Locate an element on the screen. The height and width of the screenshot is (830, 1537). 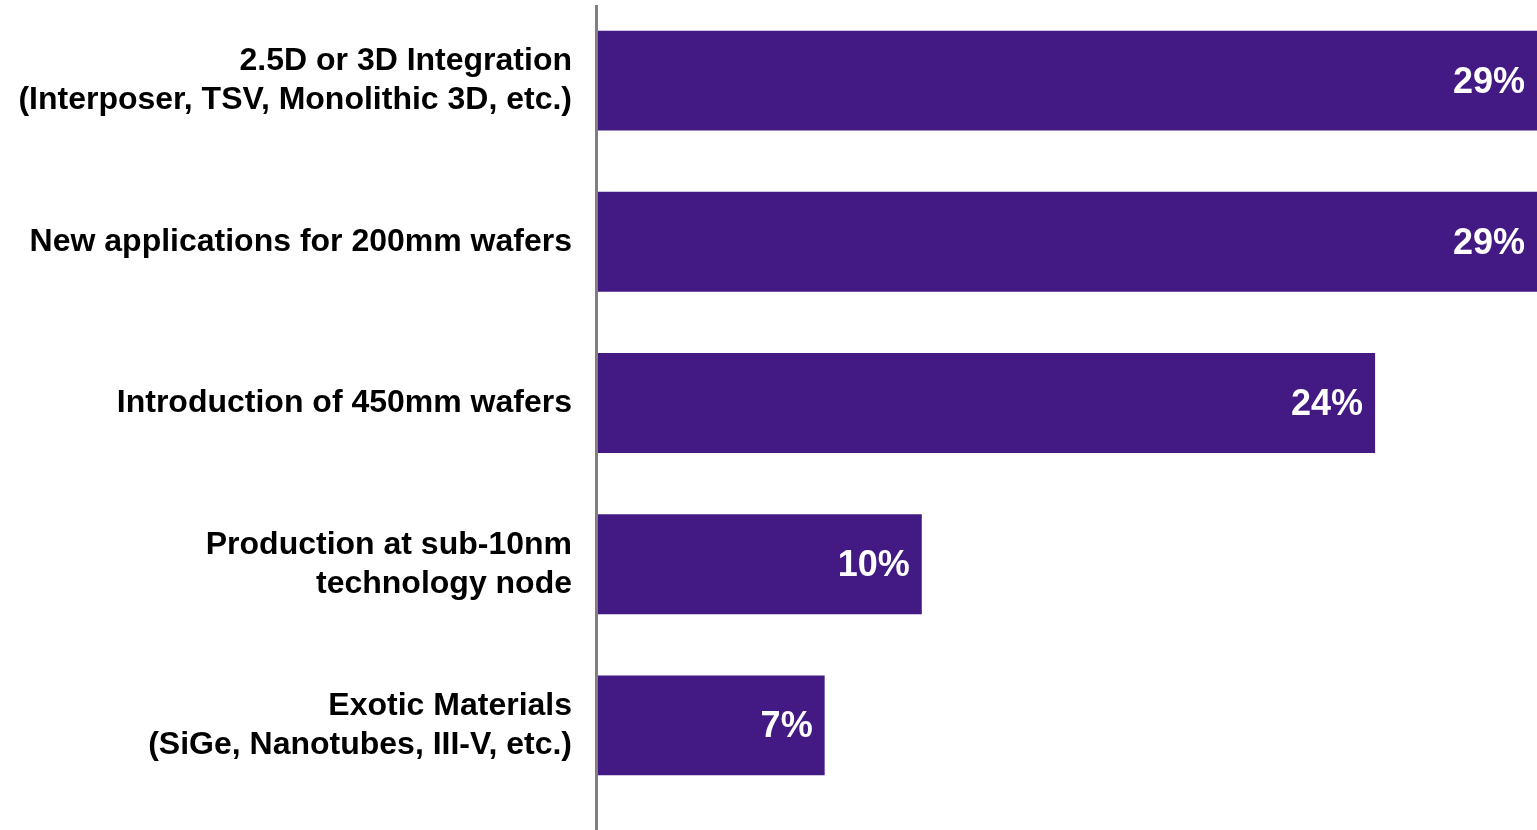
y-tick-label: Introduction of 450mm wafers is located at coordinates (344, 400).